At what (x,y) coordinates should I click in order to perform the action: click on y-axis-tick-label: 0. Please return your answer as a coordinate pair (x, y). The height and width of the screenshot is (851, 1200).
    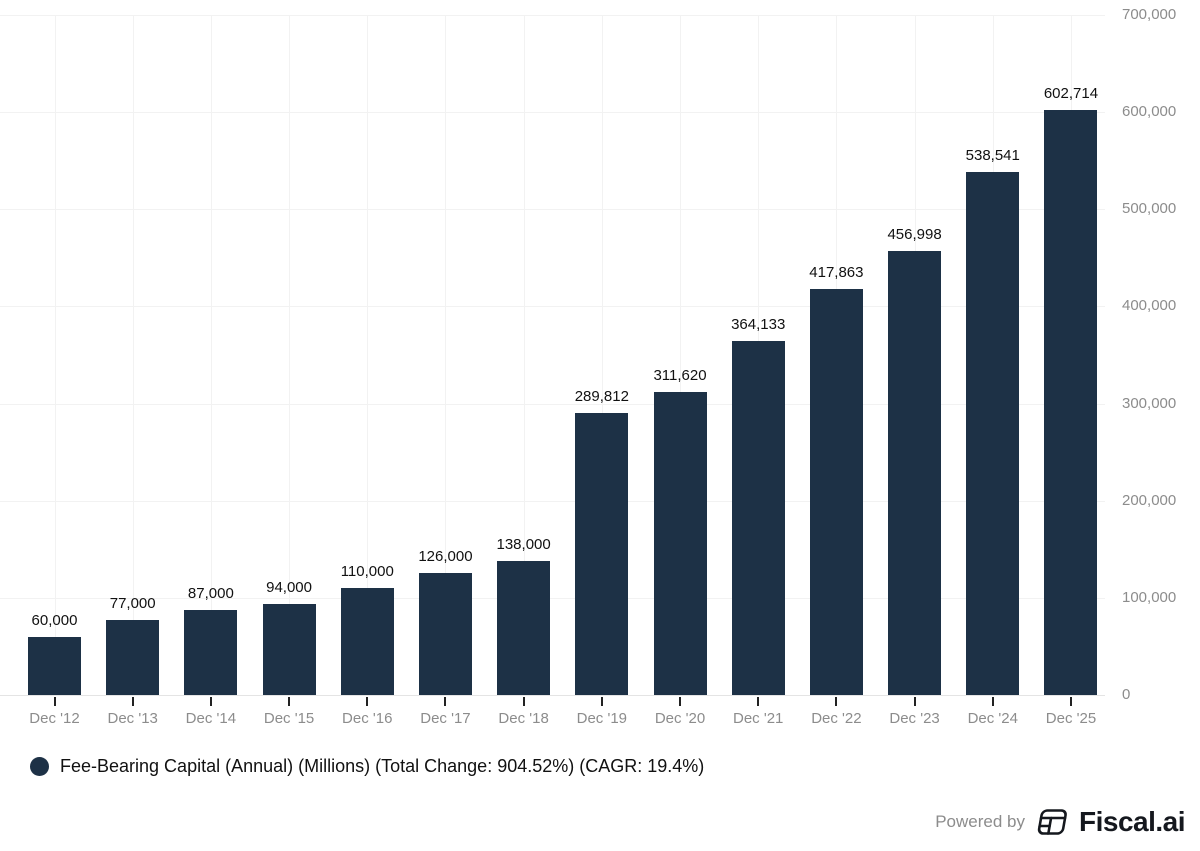
    Looking at the image, I should click on (1126, 694).